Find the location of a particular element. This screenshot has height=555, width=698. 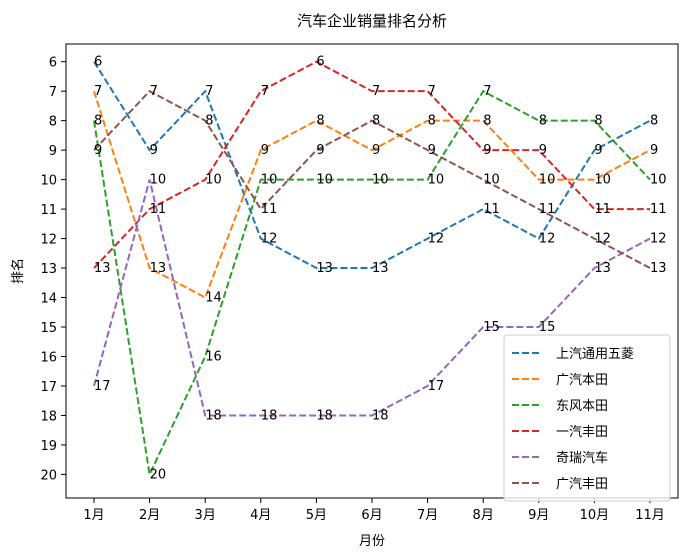

data-label: 20 is located at coordinates (158, 474).